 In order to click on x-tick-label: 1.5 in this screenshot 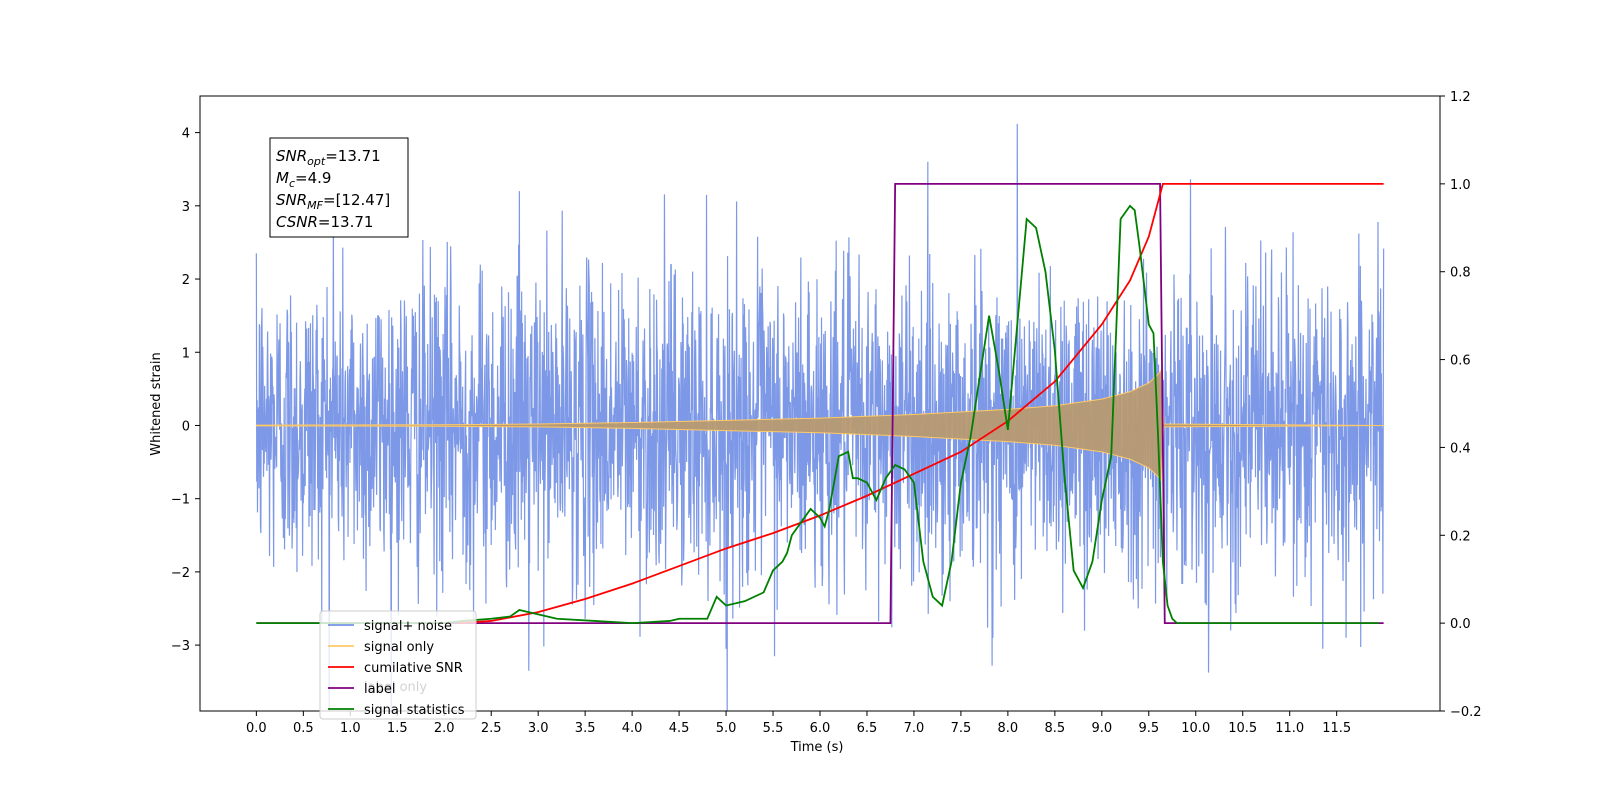, I will do `click(397, 728)`.